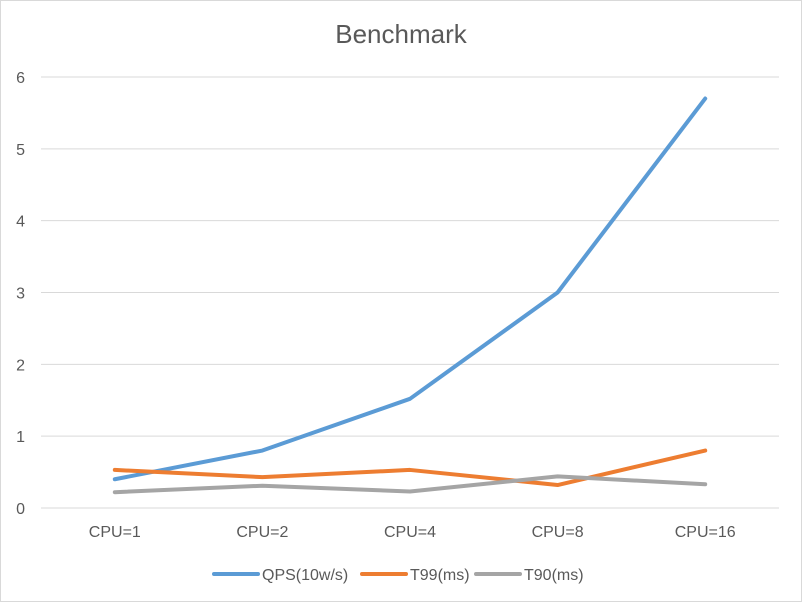  What do you see at coordinates (262, 532) in the screenshot?
I see `x-tick-label: CPU=2` at bounding box center [262, 532].